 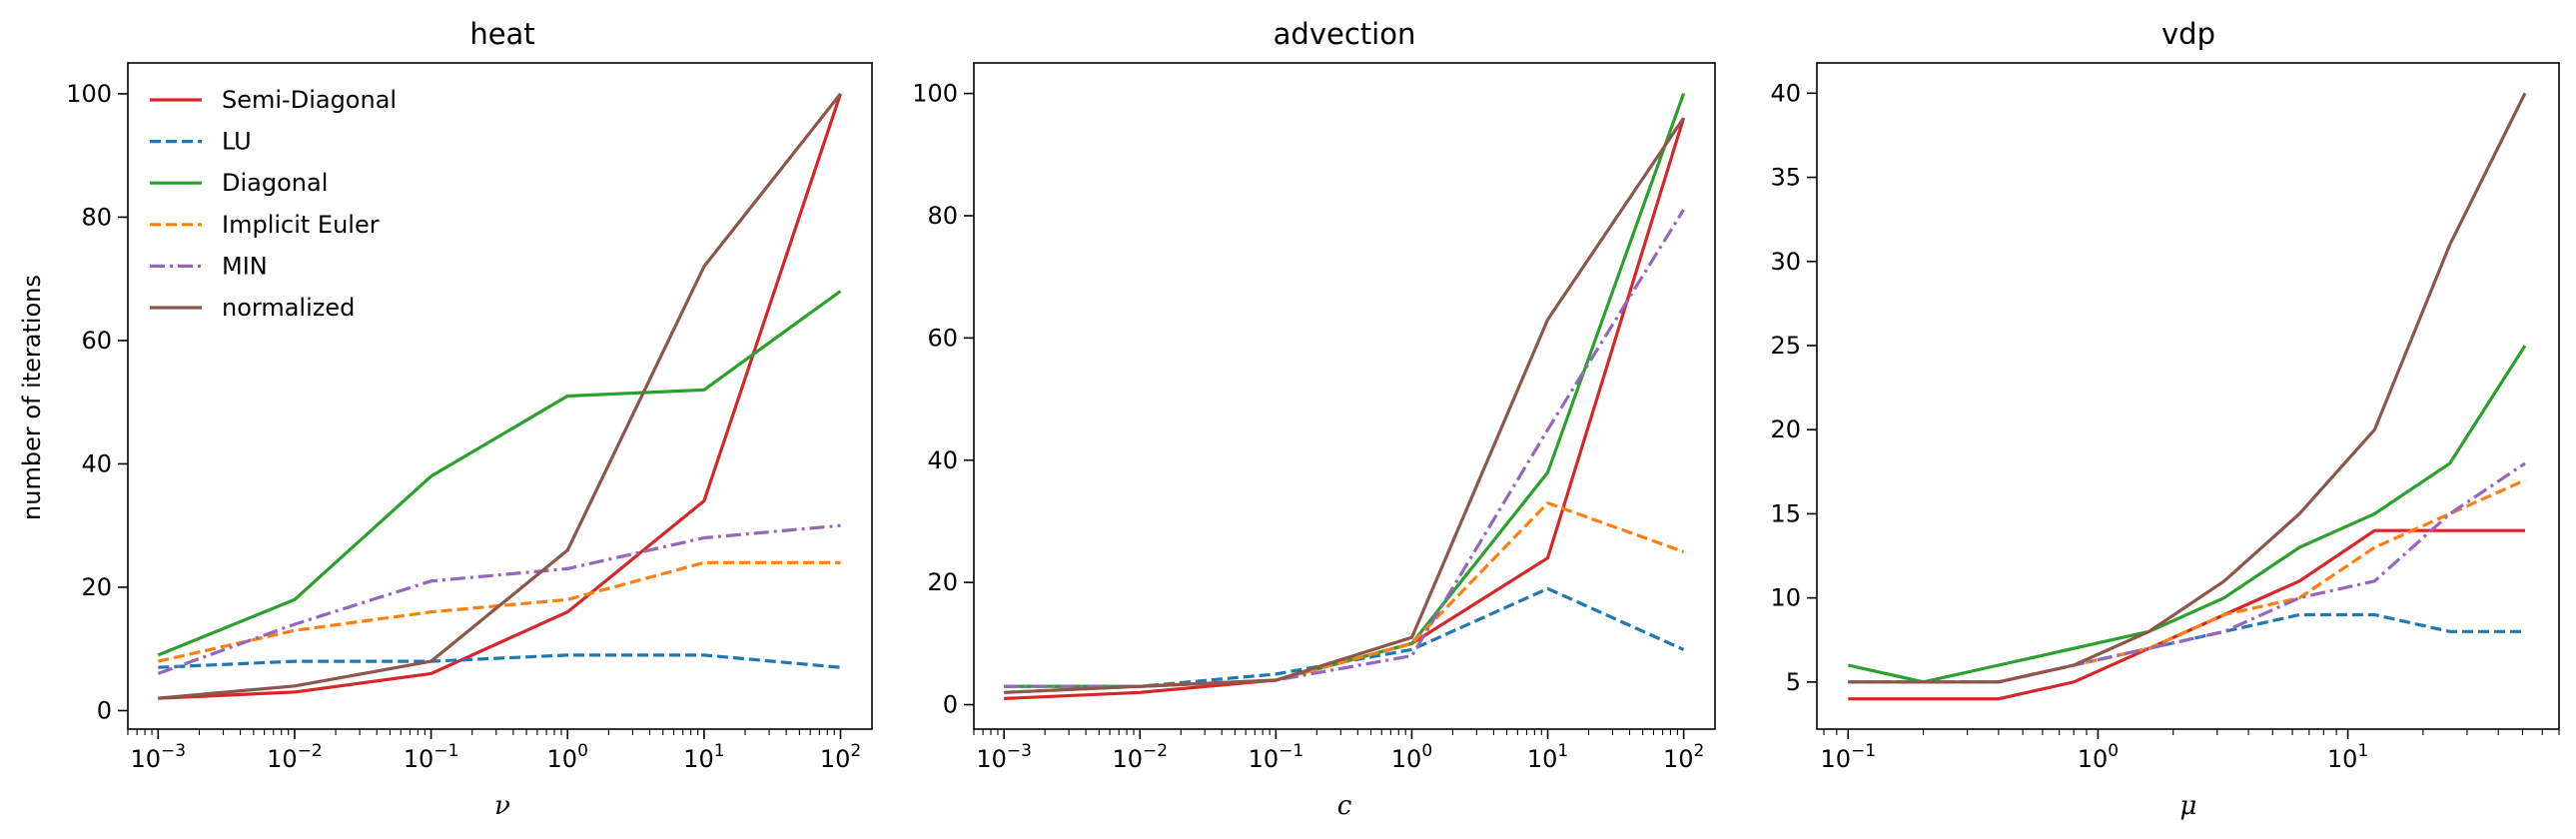 What do you see at coordinates (1345, 34) in the screenshot?
I see `chart-title-advection: advection` at bounding box center [1345, 34].